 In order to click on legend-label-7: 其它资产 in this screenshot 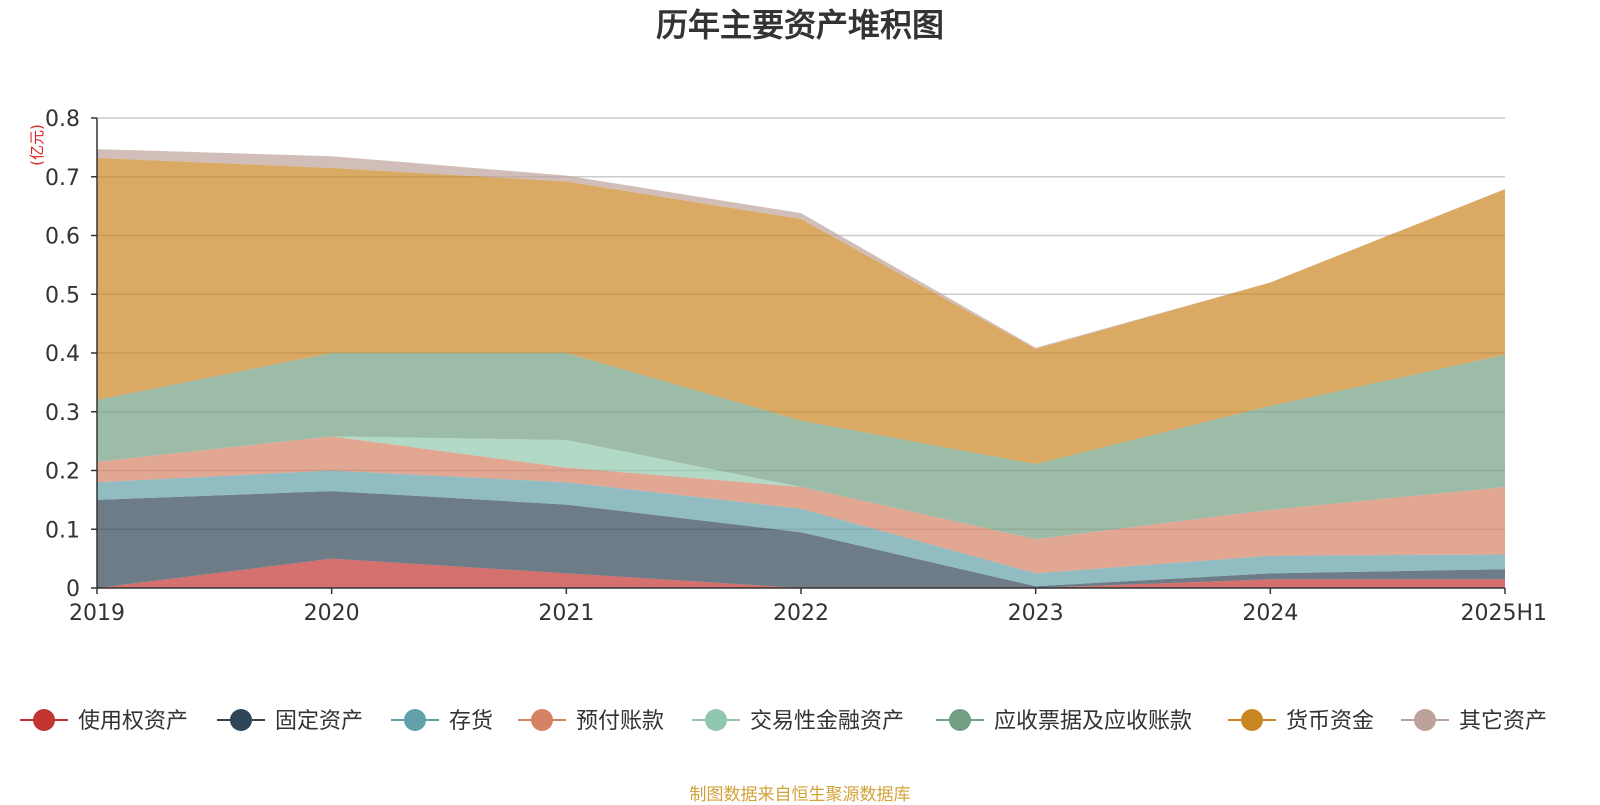, I will do `click(1503, 721)`.